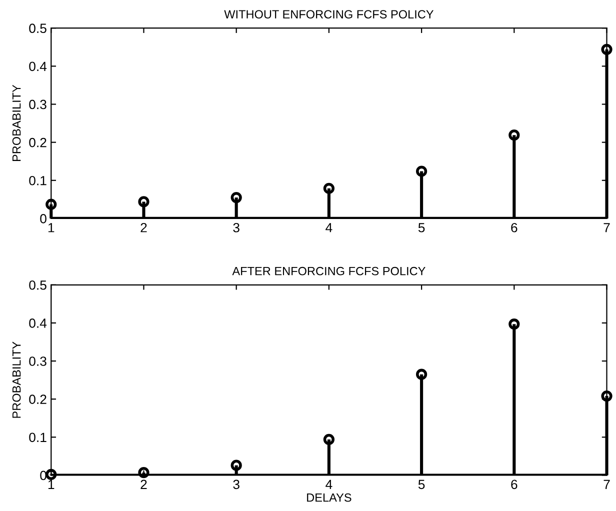 This screenshot has height=511, width=616. I want to click on x-axis-title: DELAYS, so click(329, 497).